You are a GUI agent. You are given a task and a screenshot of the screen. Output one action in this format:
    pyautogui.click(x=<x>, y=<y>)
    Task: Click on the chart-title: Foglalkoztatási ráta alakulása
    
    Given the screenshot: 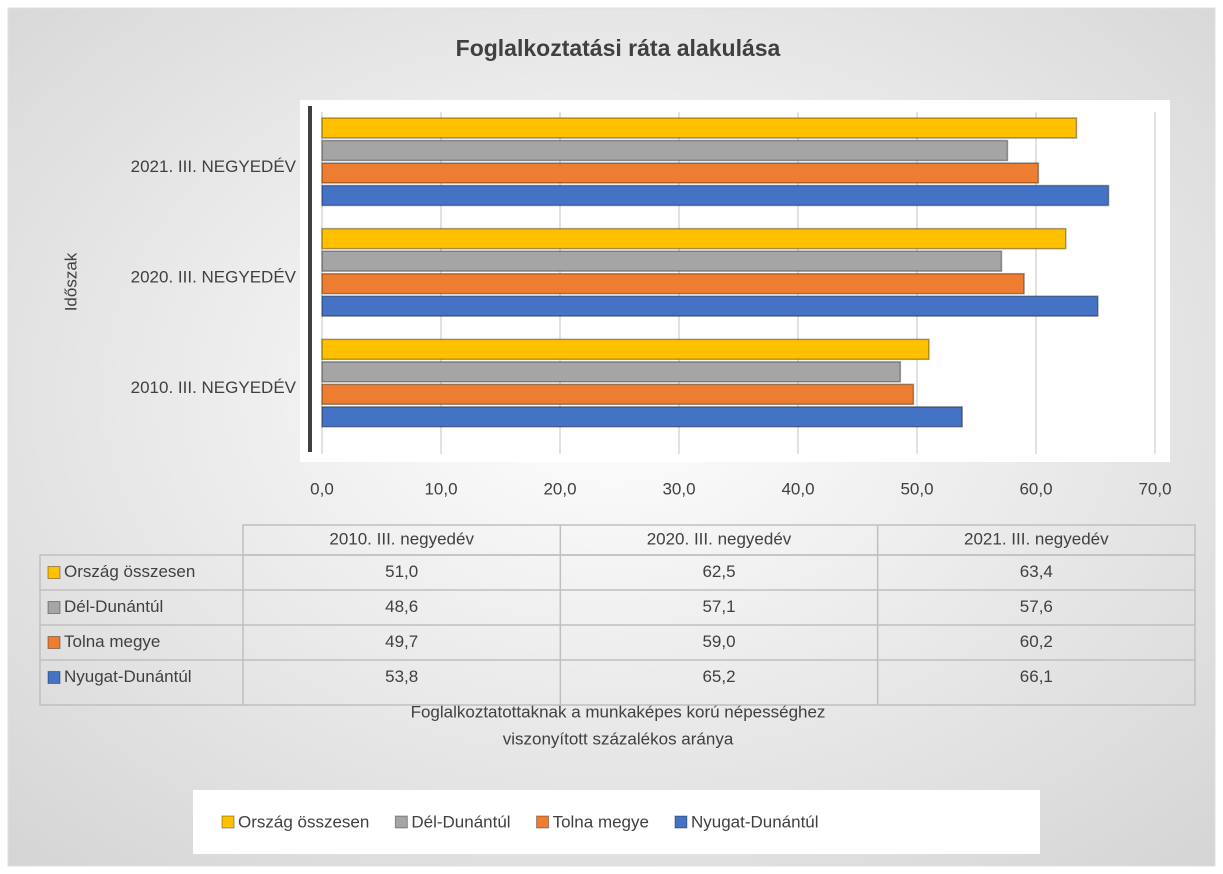 What is the action you would take?
    pyautogui.click(x=618, y=48)
    